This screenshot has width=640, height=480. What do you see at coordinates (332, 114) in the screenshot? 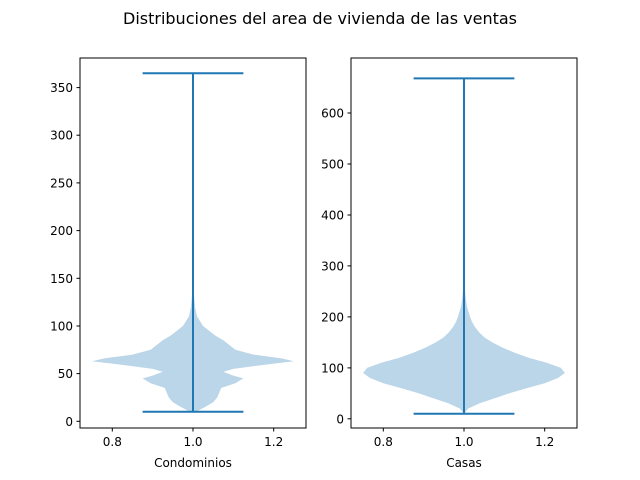
I see `y-tick-label-casas: 600` at bounding box center [332, 114].